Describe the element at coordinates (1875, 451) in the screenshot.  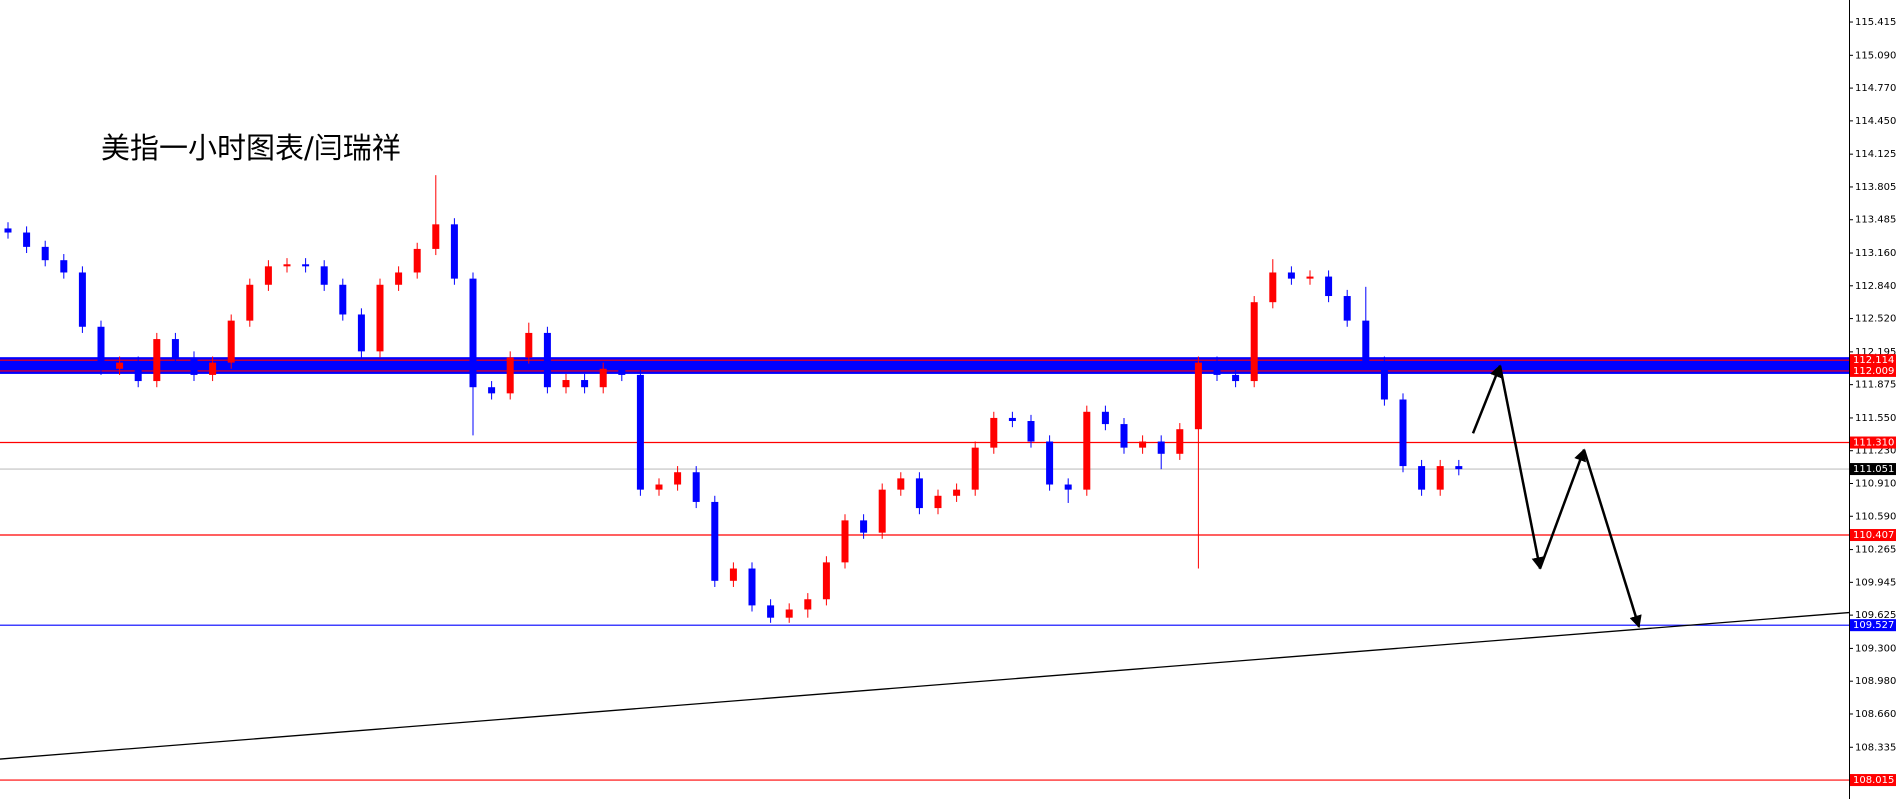
I see `y-tick-label: 111.230` at that location.